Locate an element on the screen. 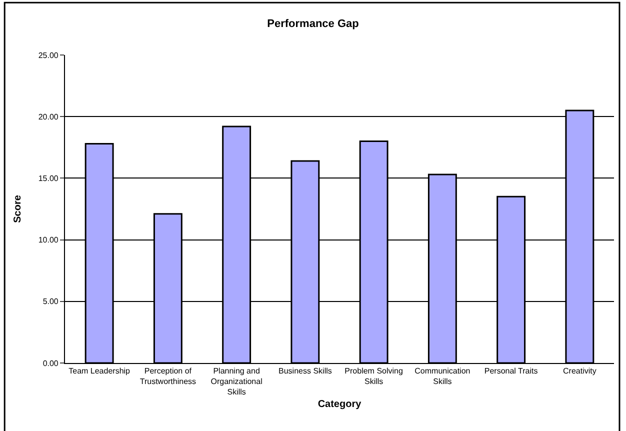 This screenshot has width=626, height=431. y-tick-label: 0.00 is located at coordinates (50, 363).